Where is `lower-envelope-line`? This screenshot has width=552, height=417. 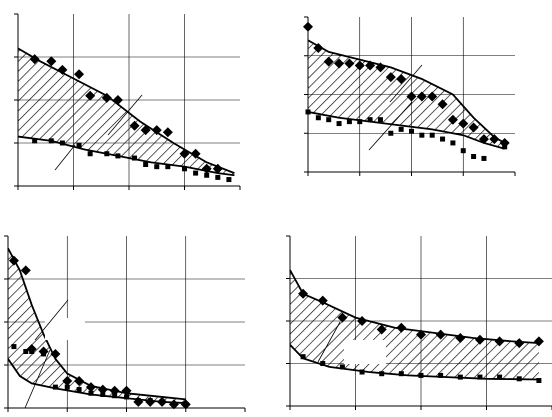
lower-envelope-line is located at coordinates (96, 381).